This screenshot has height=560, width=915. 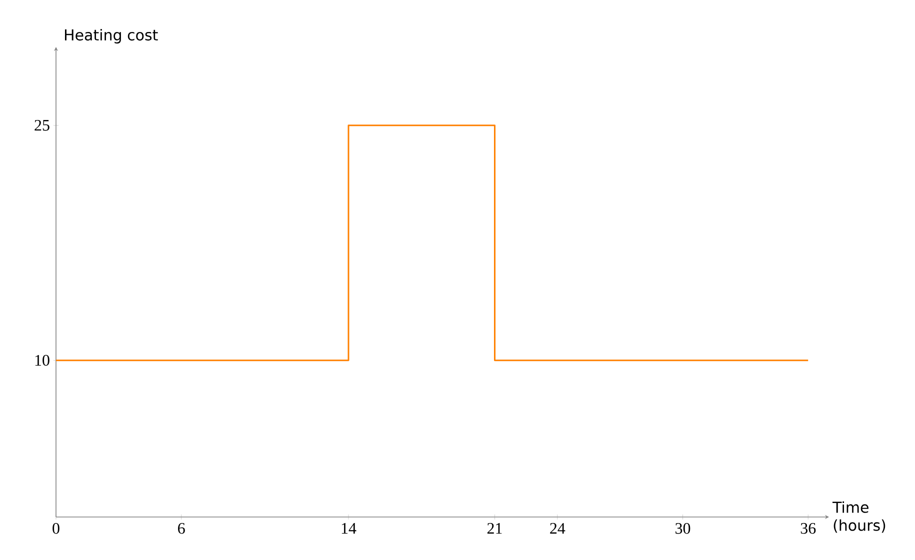 I want to click on y-axis-title: Heating cost, so click(x=111, y=36).